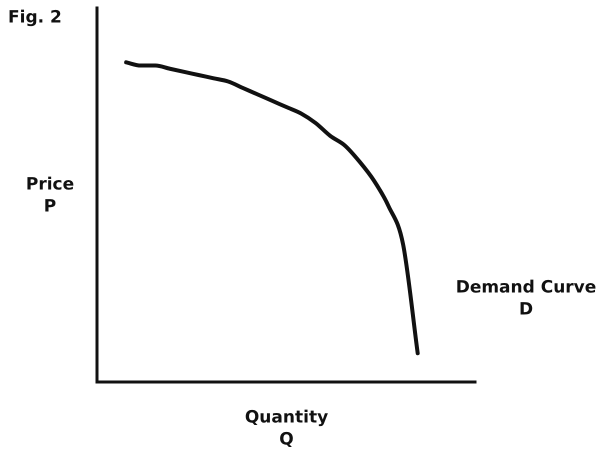 The image size is (602, 451). What do you see at coordinates (286, 428) in the screenshot?
I see `x-axis-title: Quantity Q` at bounding box center [286, 428].